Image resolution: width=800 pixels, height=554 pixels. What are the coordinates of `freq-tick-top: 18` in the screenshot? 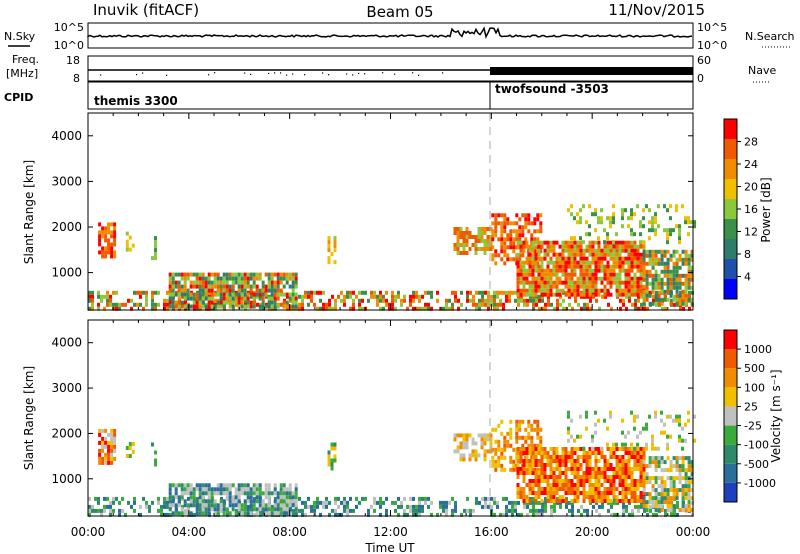 It's located at (73, 60).